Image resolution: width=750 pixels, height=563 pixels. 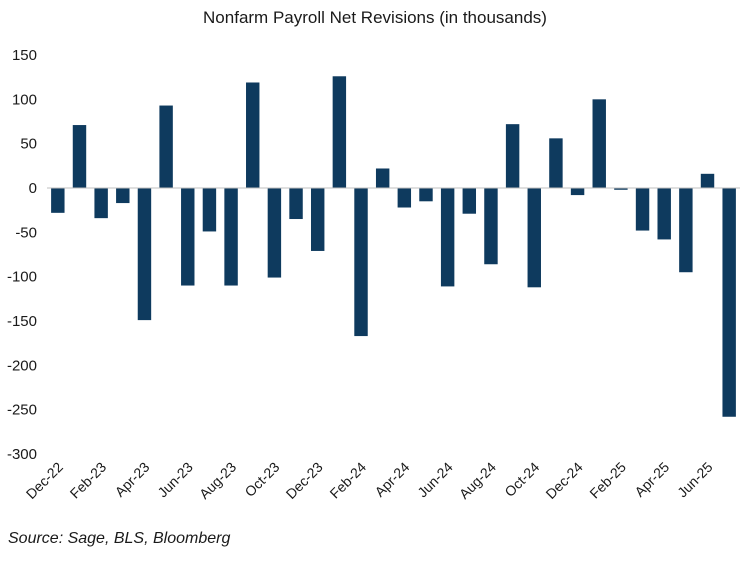 What do you see at coordinates (28, 144) in the screenshot?
I see `y-tick-label: 50` at bounding box center [28, 144].